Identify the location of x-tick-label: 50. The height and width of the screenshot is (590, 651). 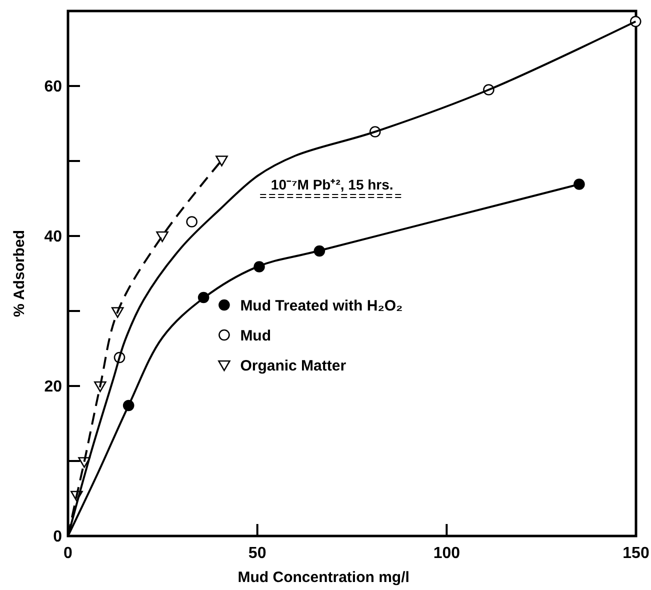
(257, 553).